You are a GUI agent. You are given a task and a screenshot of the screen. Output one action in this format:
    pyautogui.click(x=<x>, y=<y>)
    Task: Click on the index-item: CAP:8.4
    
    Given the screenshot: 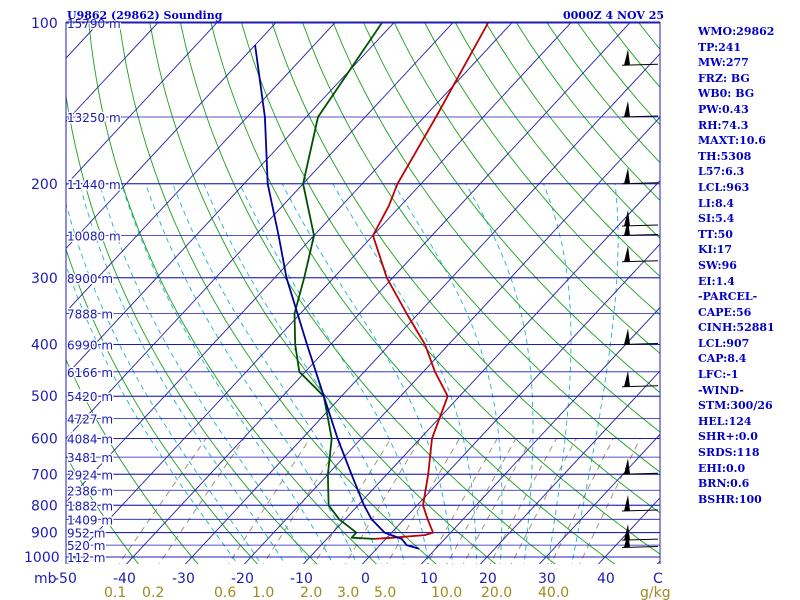 What is the action you would take?
    pyautogui.click(x=722, y=359)
    